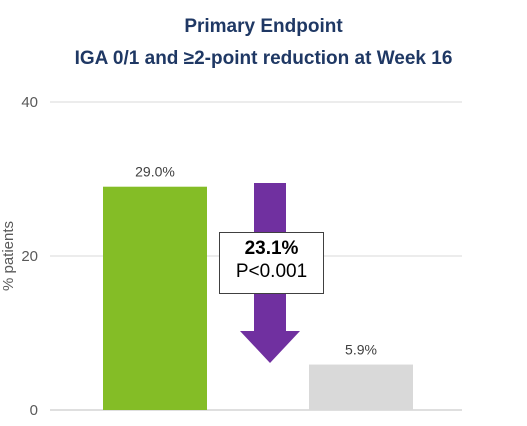 Image resolution: width=527 pixels, height=426 pixels. What do you see at coordinates (361, 350) in the screenshot?
I see `data-label-2: 5.9%` at bounding box center [361, 350].